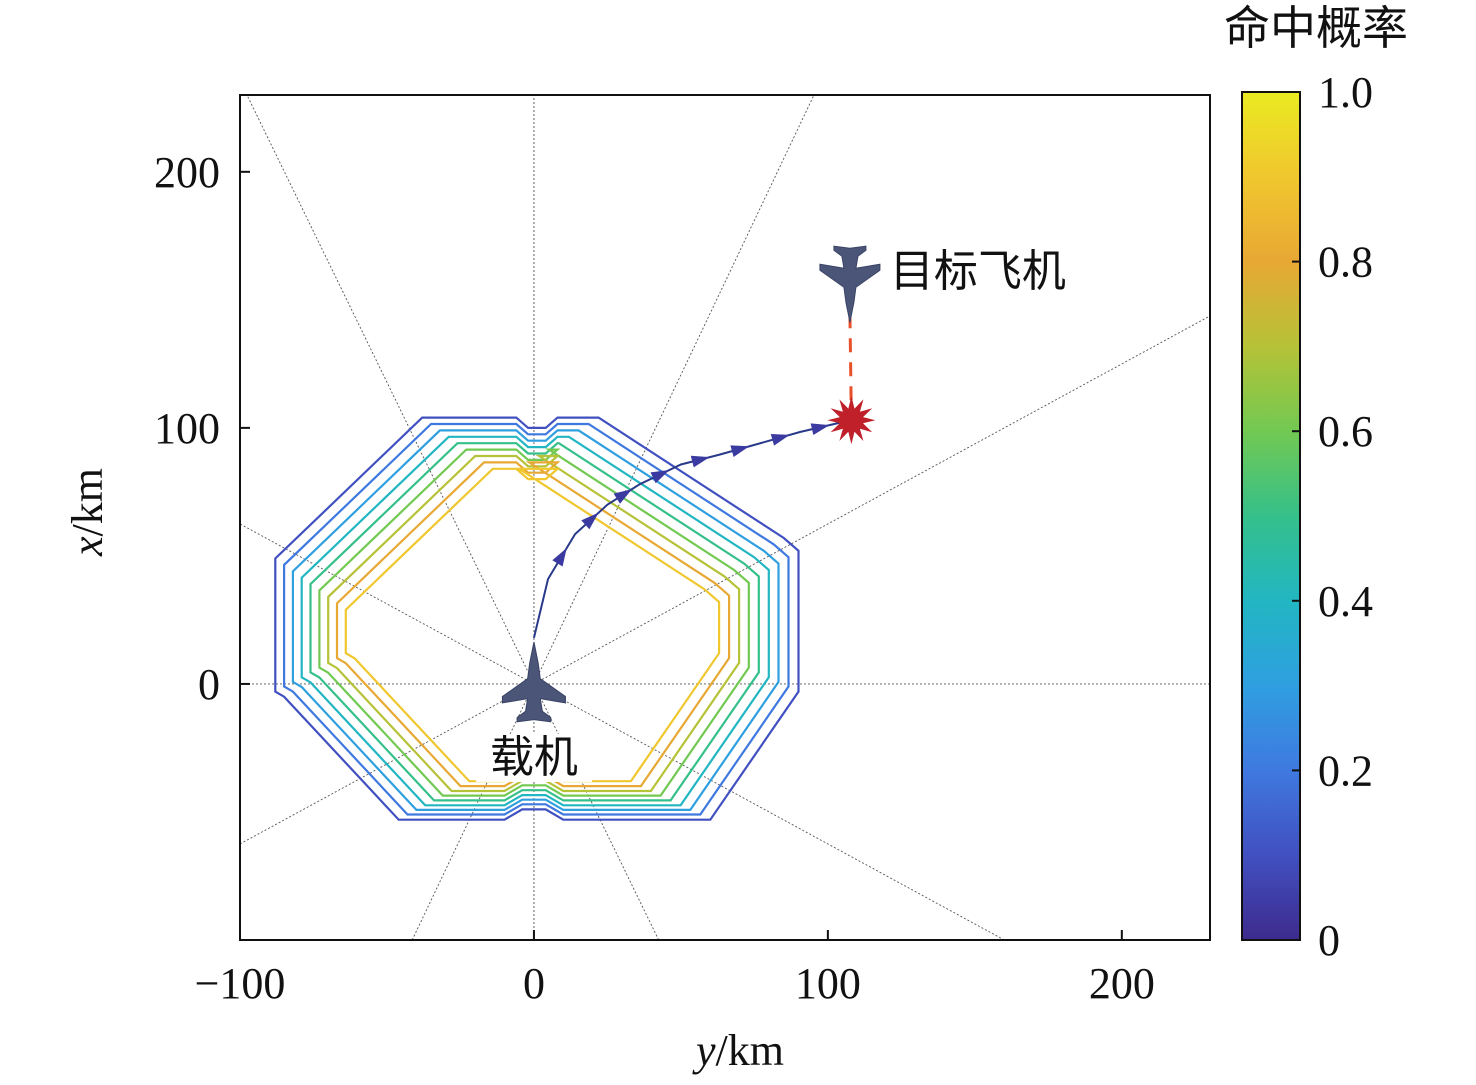  What do you see at coordinates (828, 983) in the screenshot?
I see `x-tick-label: 100` at bounding box center [828, 983].